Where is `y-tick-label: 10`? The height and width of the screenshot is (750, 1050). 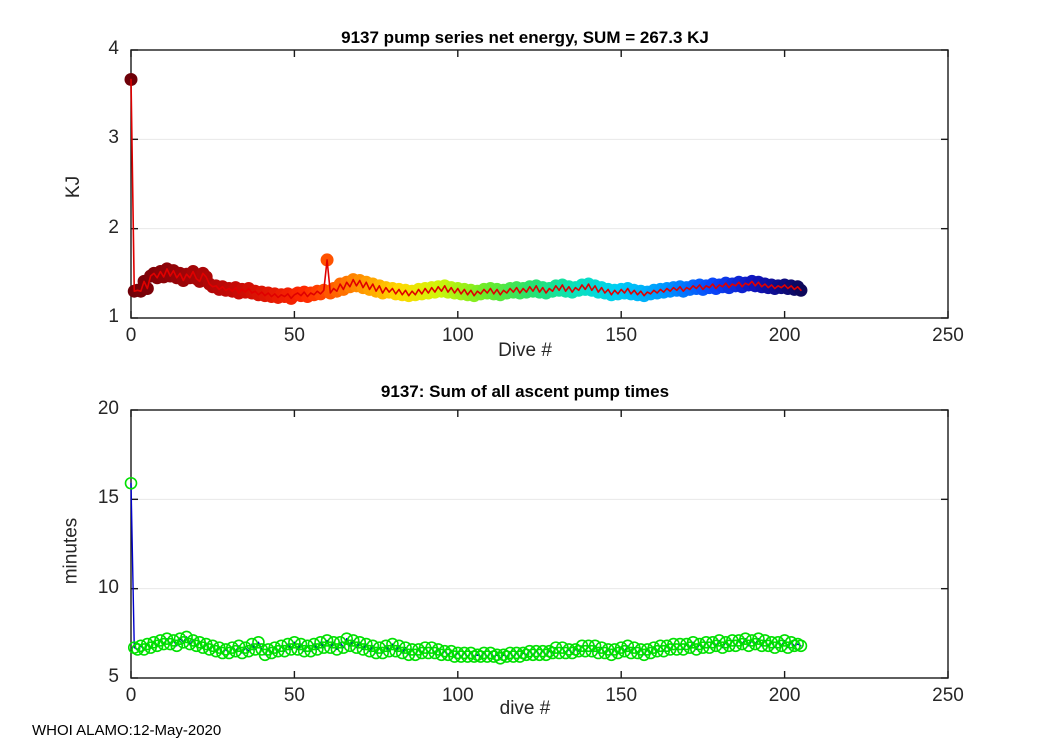
y-tick-label: 10 is located at coordinates (108, 587).